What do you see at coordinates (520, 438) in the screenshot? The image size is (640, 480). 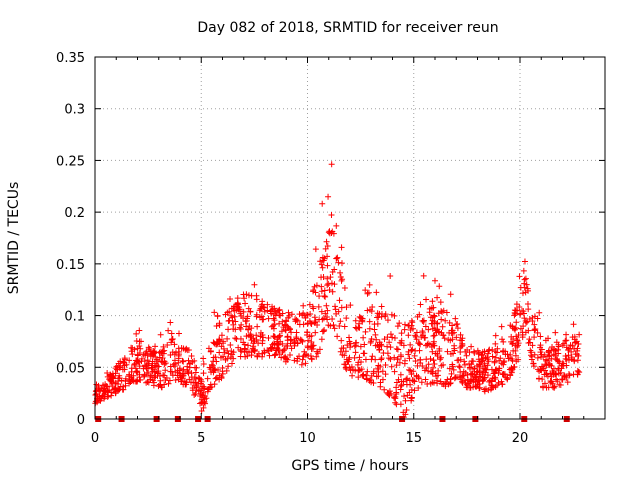 I see `x-tick-label: 20` at bounding box center [520, 438].